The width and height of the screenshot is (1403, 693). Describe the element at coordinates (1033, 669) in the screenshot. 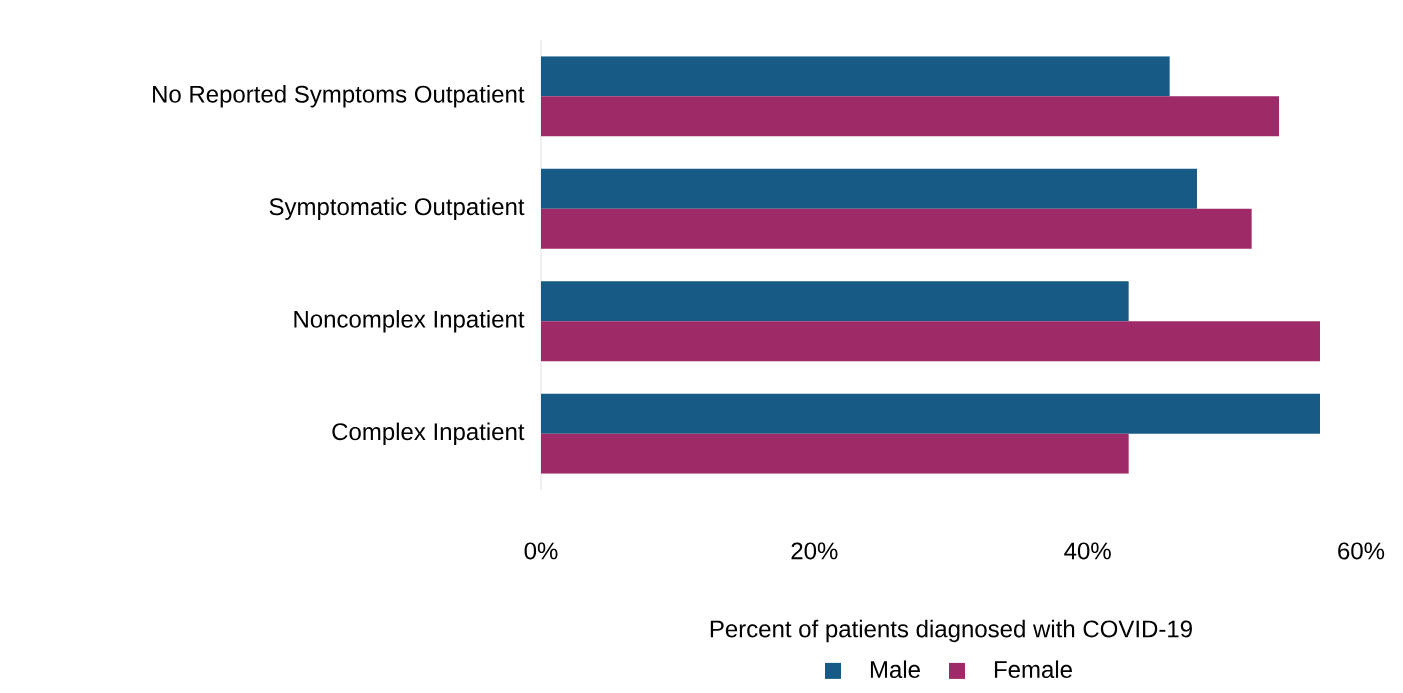

I see `legend-label: Female` at that location.